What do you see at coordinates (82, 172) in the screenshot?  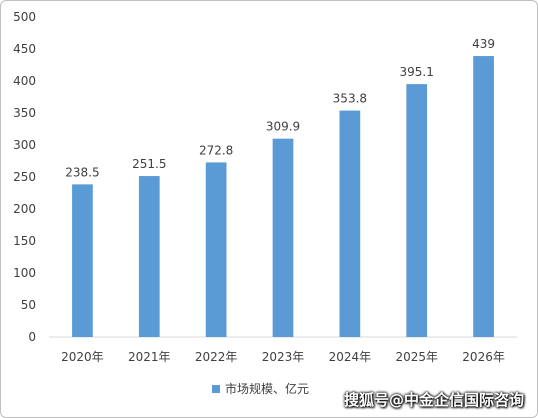 I see `data-label: 238.5` at bounding box center [82, 172].